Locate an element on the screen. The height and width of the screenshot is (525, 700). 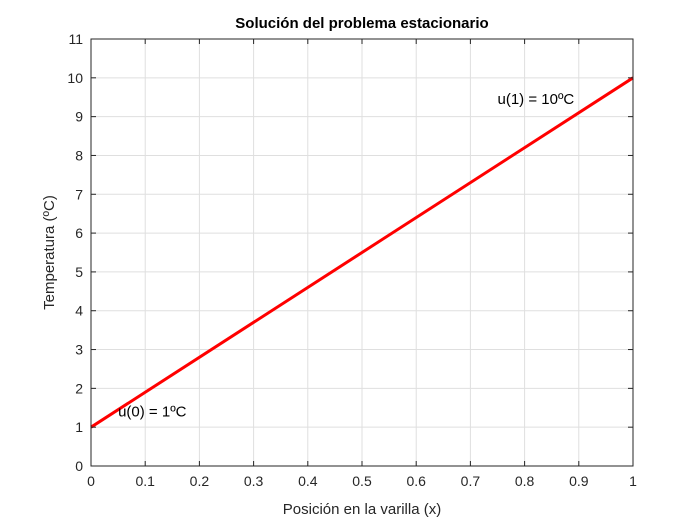
chart-title: Solución del problema estacionario is located at coordinates (361, 23).